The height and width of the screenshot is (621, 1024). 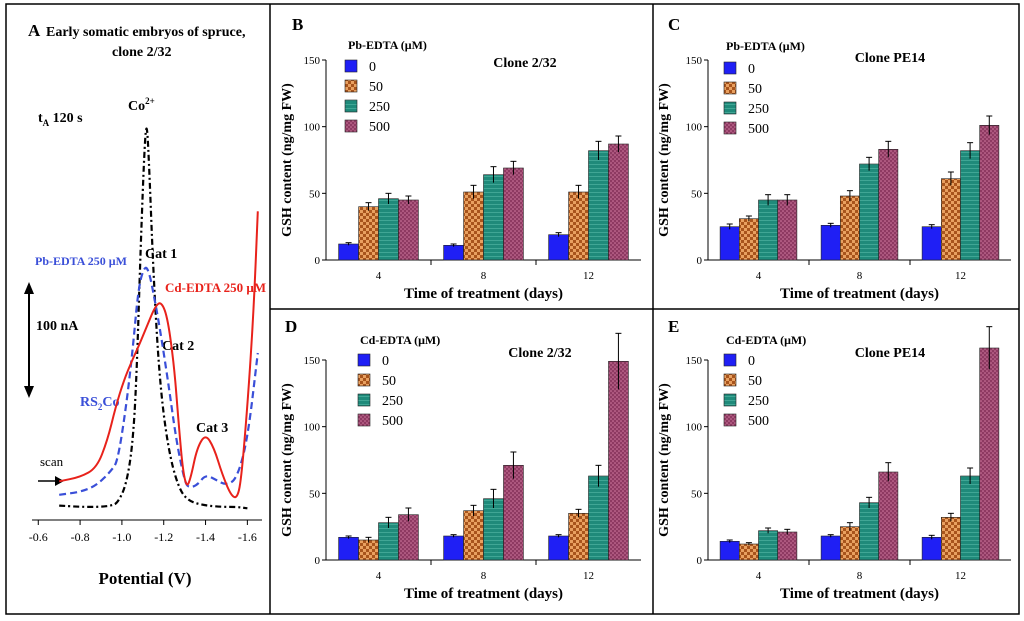 I want to click on bar-d-day8-conc50, so click(x=473, y=535).